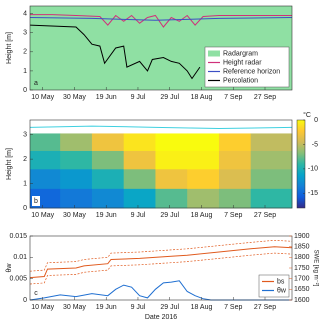 The height and width of the screenshot is (328, 320). I want to click on y2-axis-label: SWE [kg m⁻²], so click(315, 268).